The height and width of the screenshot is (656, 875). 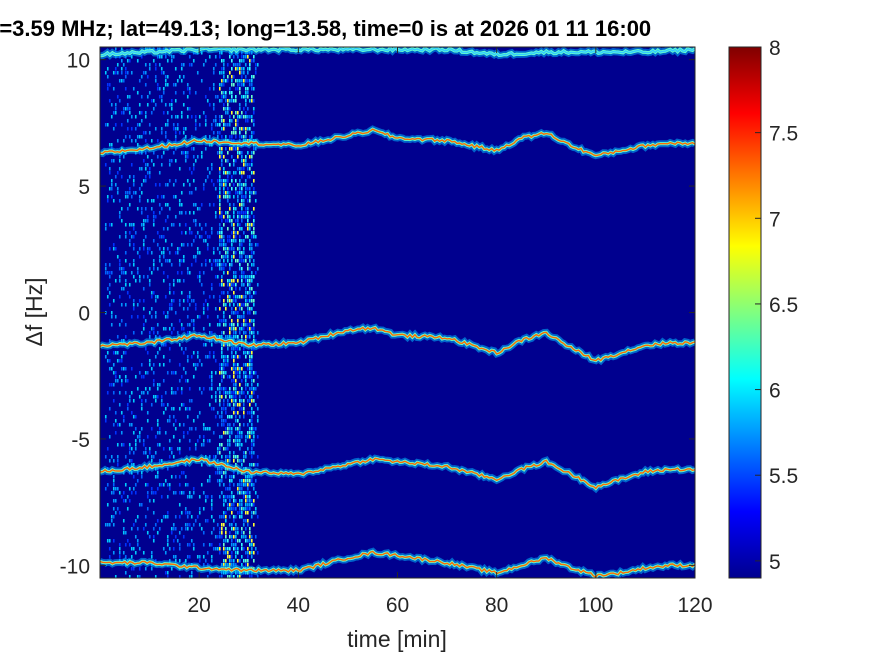 I want to click on colorbar, so click(x=745, y=312).